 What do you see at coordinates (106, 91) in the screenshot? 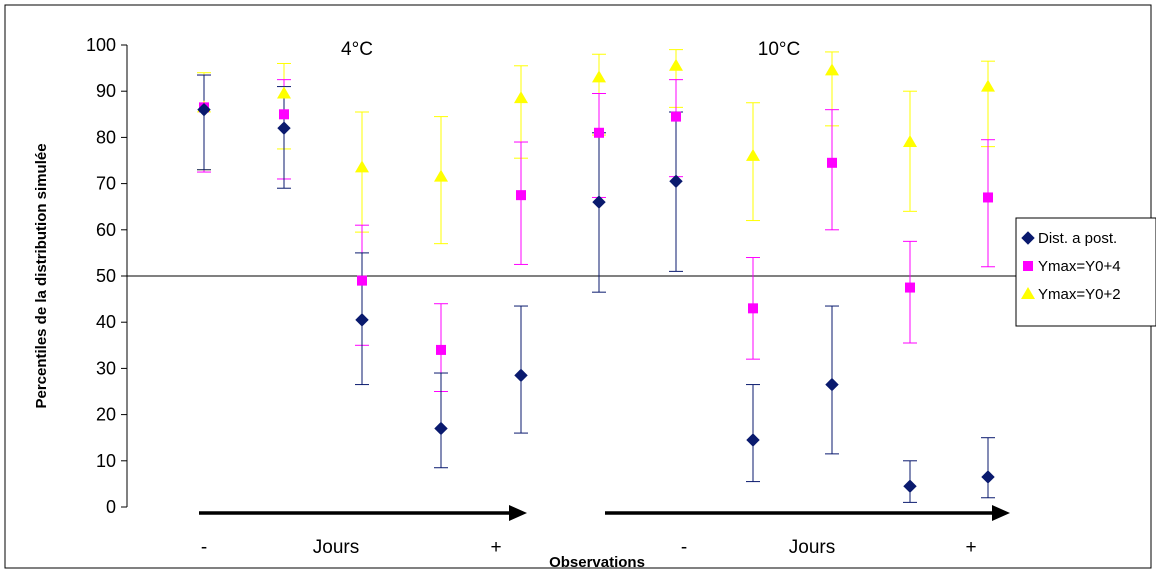
I see `y-tick-label: 90` at bounding box center [106, 91].